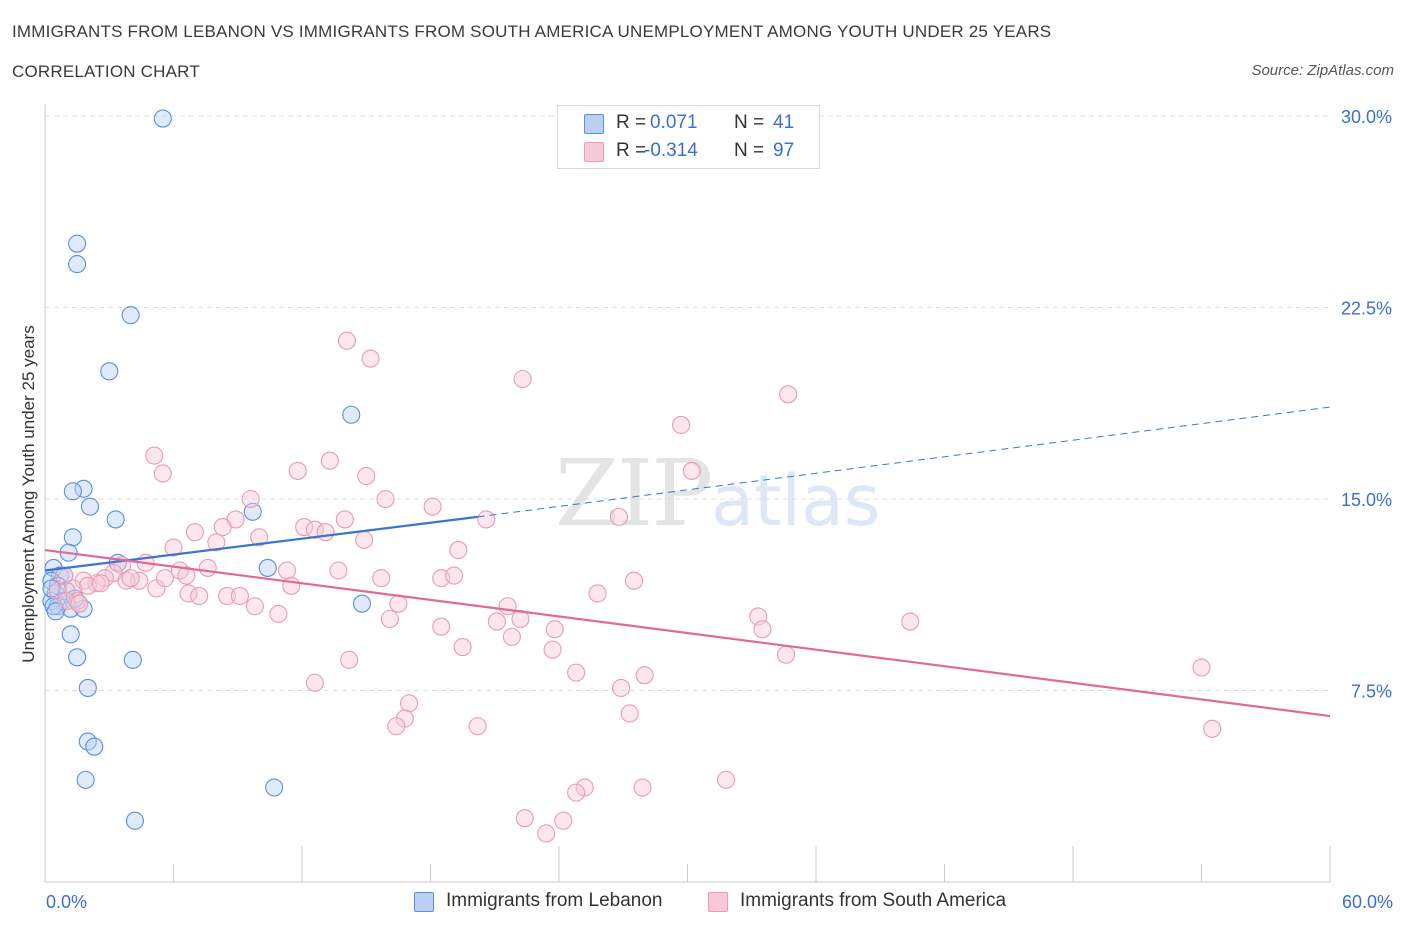 The width and height of the screenshot is (1406, 930). Describe the element at coordinates (671, 150) in the screenshot. I see `r-value: -0.314` at that location.